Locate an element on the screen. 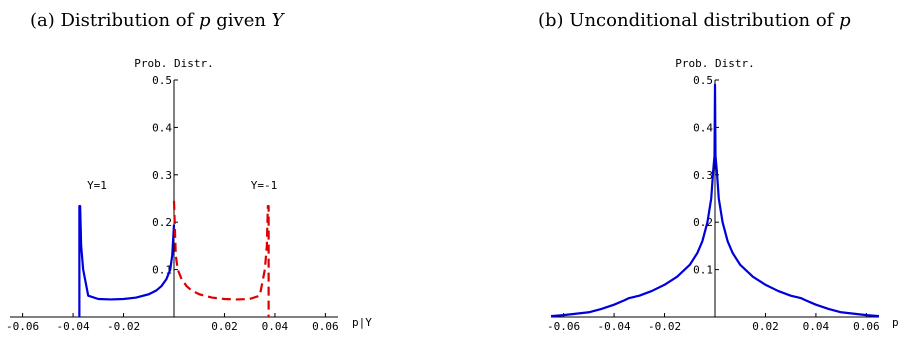 The image size is (917, 339). annotation-y-minus1: Y=-1 is located at coordinates (264, 185).